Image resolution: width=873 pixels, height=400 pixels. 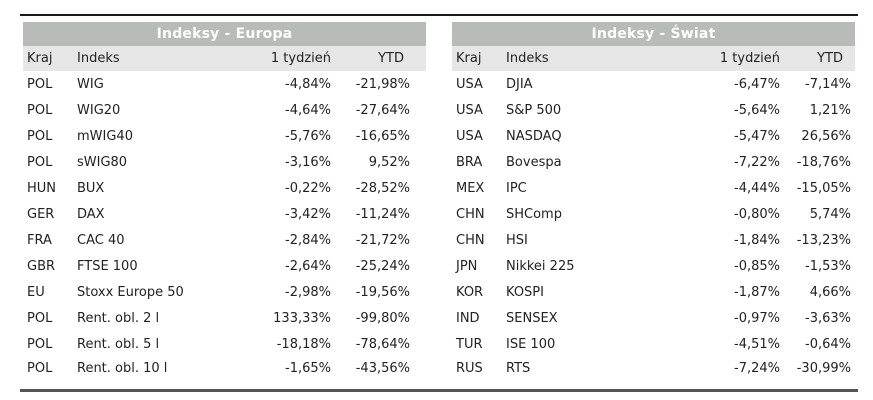 I want to click on table-row: POL Rent. obl. 2 l 133,33% -99,80%, so click(x=224, y=318).